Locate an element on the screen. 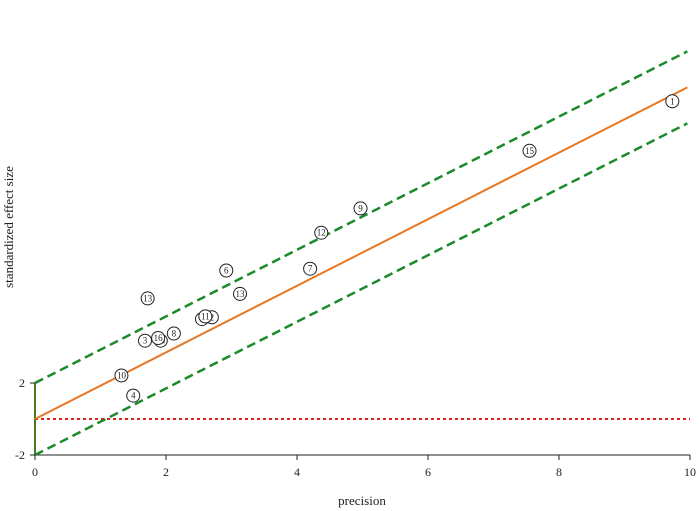 Image resolution: width=700 pixels, height=511 pixels. x-tick-label: 6 is located at coordinates (428, 472).